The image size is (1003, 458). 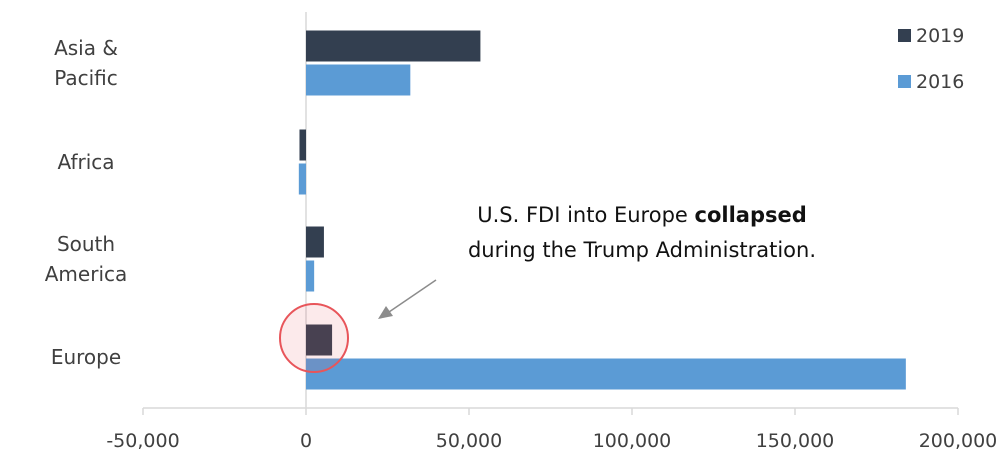 I want to click on legend-label-2019: 2019, so click(x=940, y=36).